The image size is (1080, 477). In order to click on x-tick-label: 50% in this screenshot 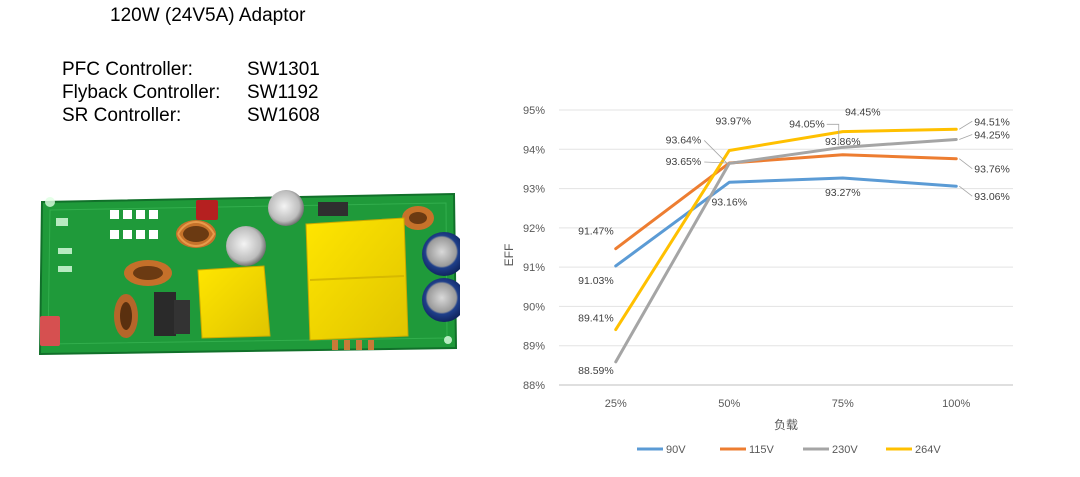, I will do `click(729, 404)`.